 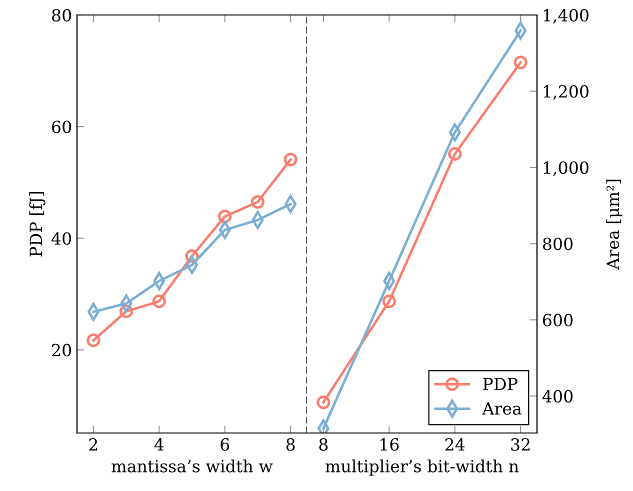 What do you see at coordinates (566, 16) in the screenshot?
I see `y2-tick-label: 1,400` at bounding box center [566, 16].